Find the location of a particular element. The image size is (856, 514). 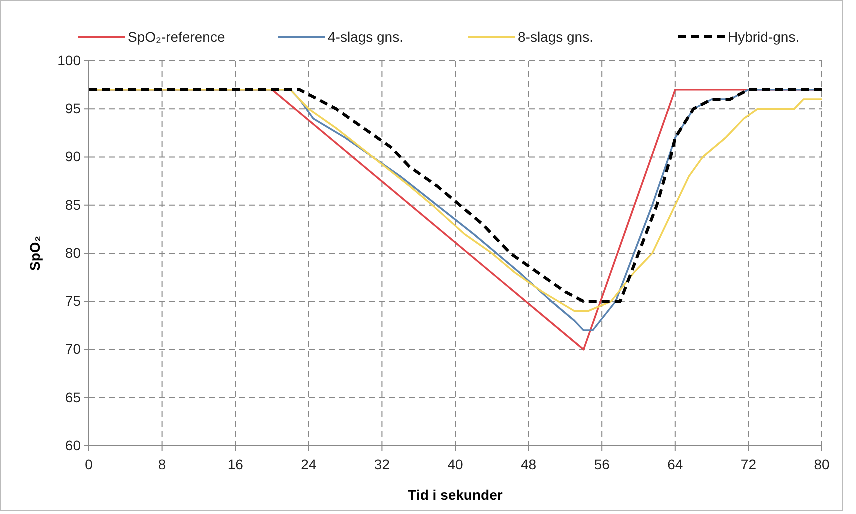

x-tick-label: 24 is located at coordinates (309, 464).